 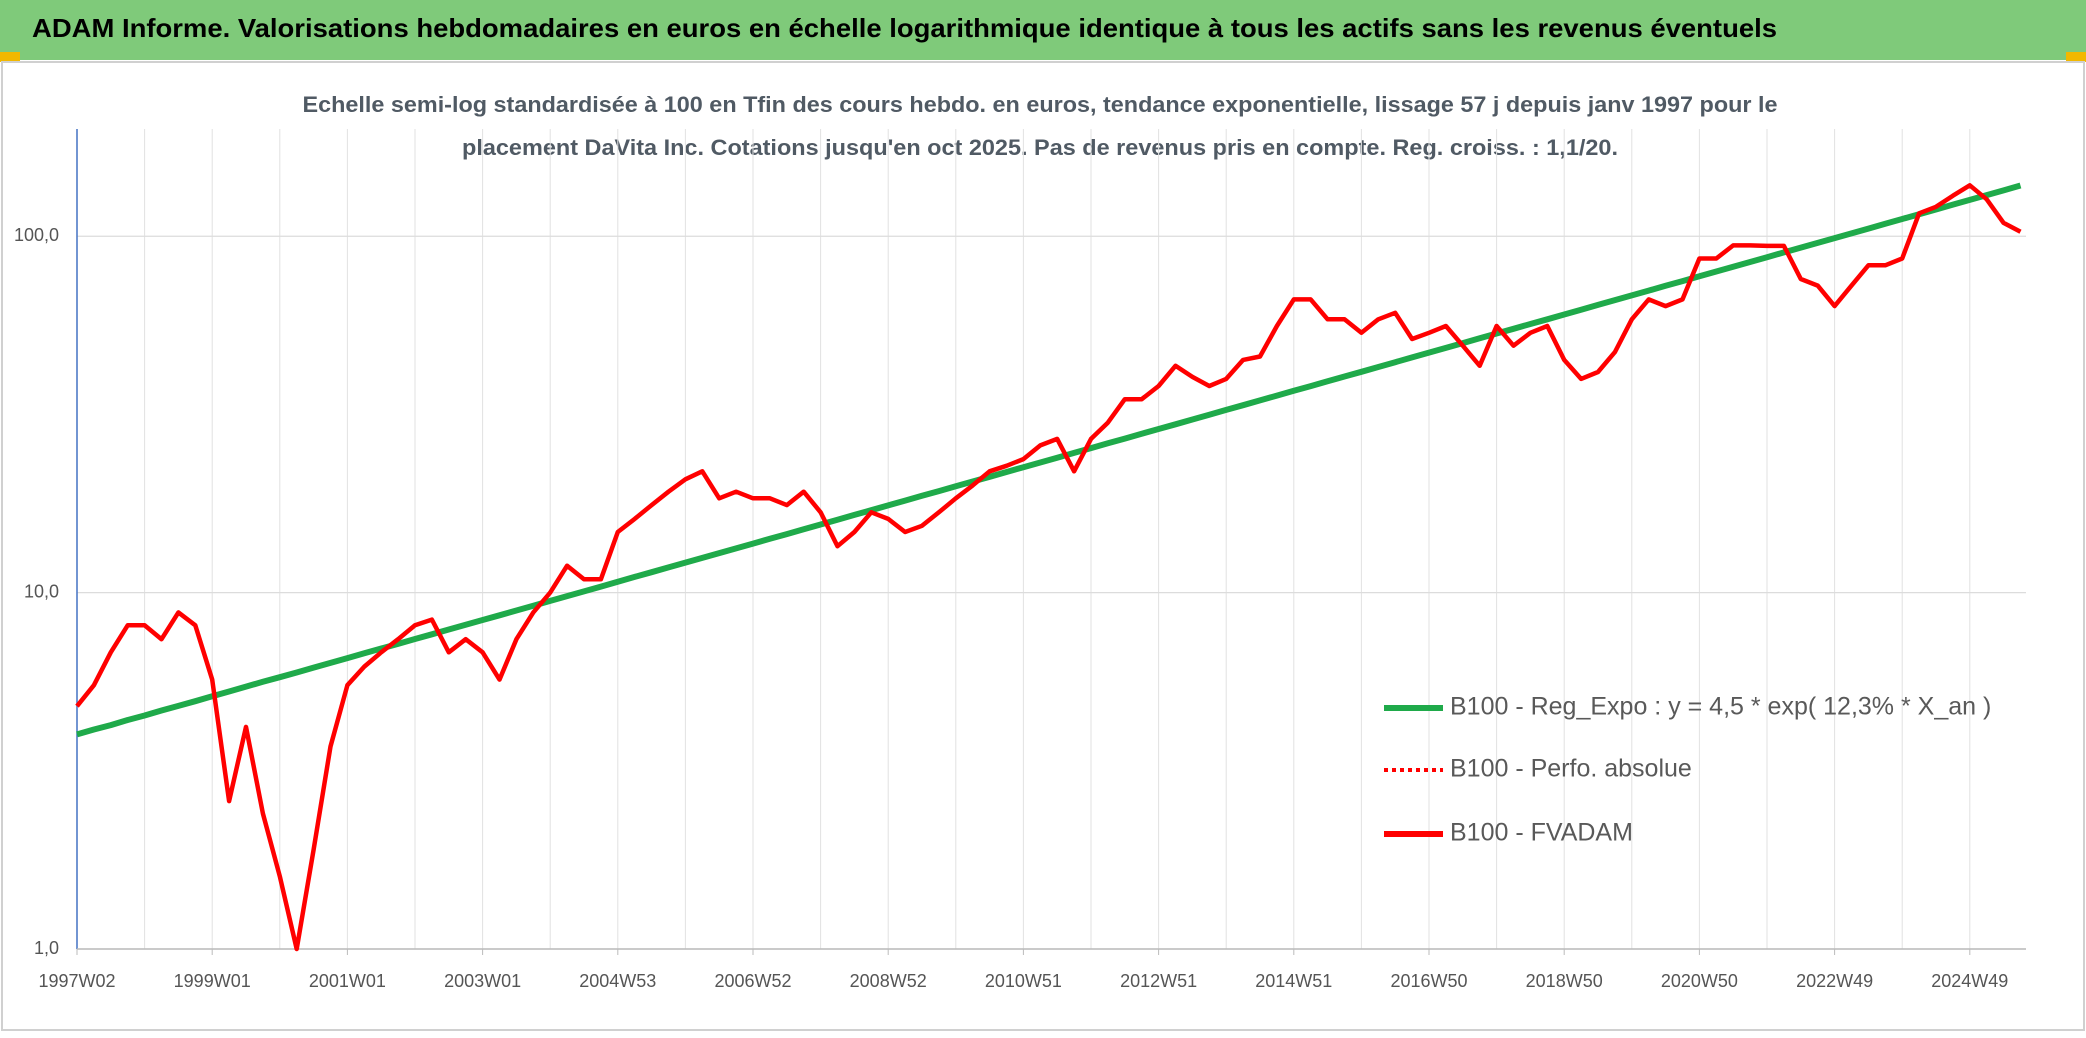 I want to click on x-tick-label: 2001W01, so click(x=347, y=981).